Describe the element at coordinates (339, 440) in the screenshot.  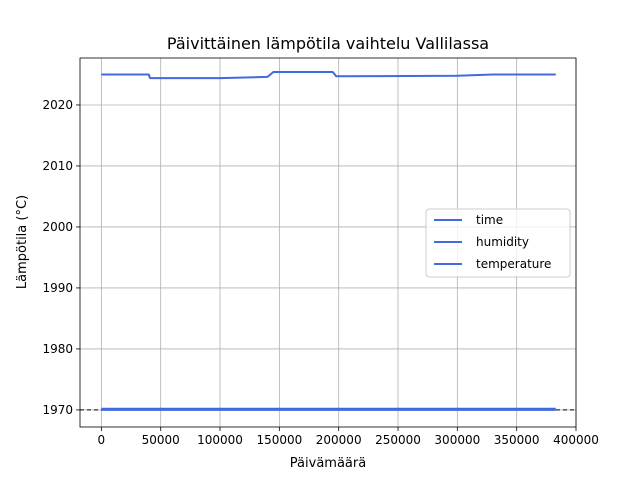
I see `x-tick-label: 200000` at that location.